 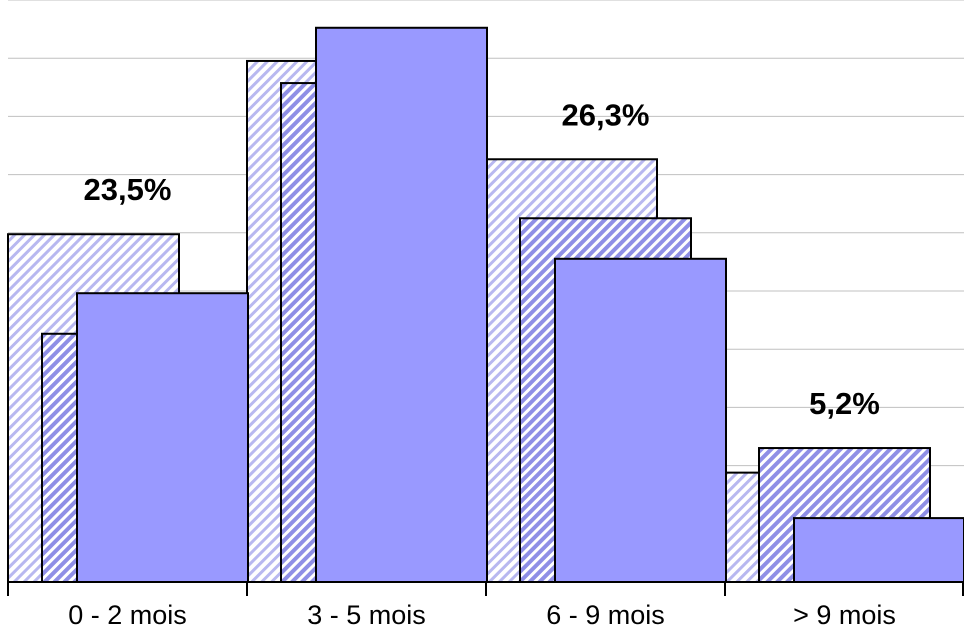 What do you see at coordinates (844, 615) in the screenshot?
I see `x-tick-label: > 9 mois` at bounding box center [844, 615].